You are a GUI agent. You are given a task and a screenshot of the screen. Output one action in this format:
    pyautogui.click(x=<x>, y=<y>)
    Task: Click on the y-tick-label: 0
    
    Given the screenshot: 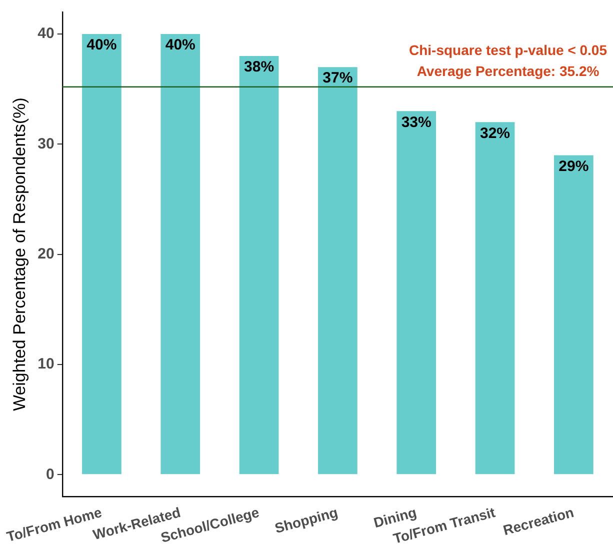 What is the action you would take?
    pyautogui.click(x=50, y=474)
    